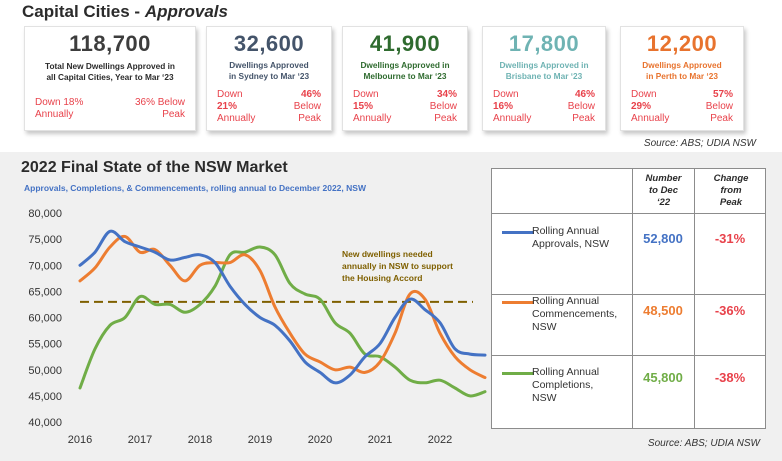 The height and width of the screenshot is (461, 782). I want to click on card-annual-change: Down 18% Annually, so click(59, 108).